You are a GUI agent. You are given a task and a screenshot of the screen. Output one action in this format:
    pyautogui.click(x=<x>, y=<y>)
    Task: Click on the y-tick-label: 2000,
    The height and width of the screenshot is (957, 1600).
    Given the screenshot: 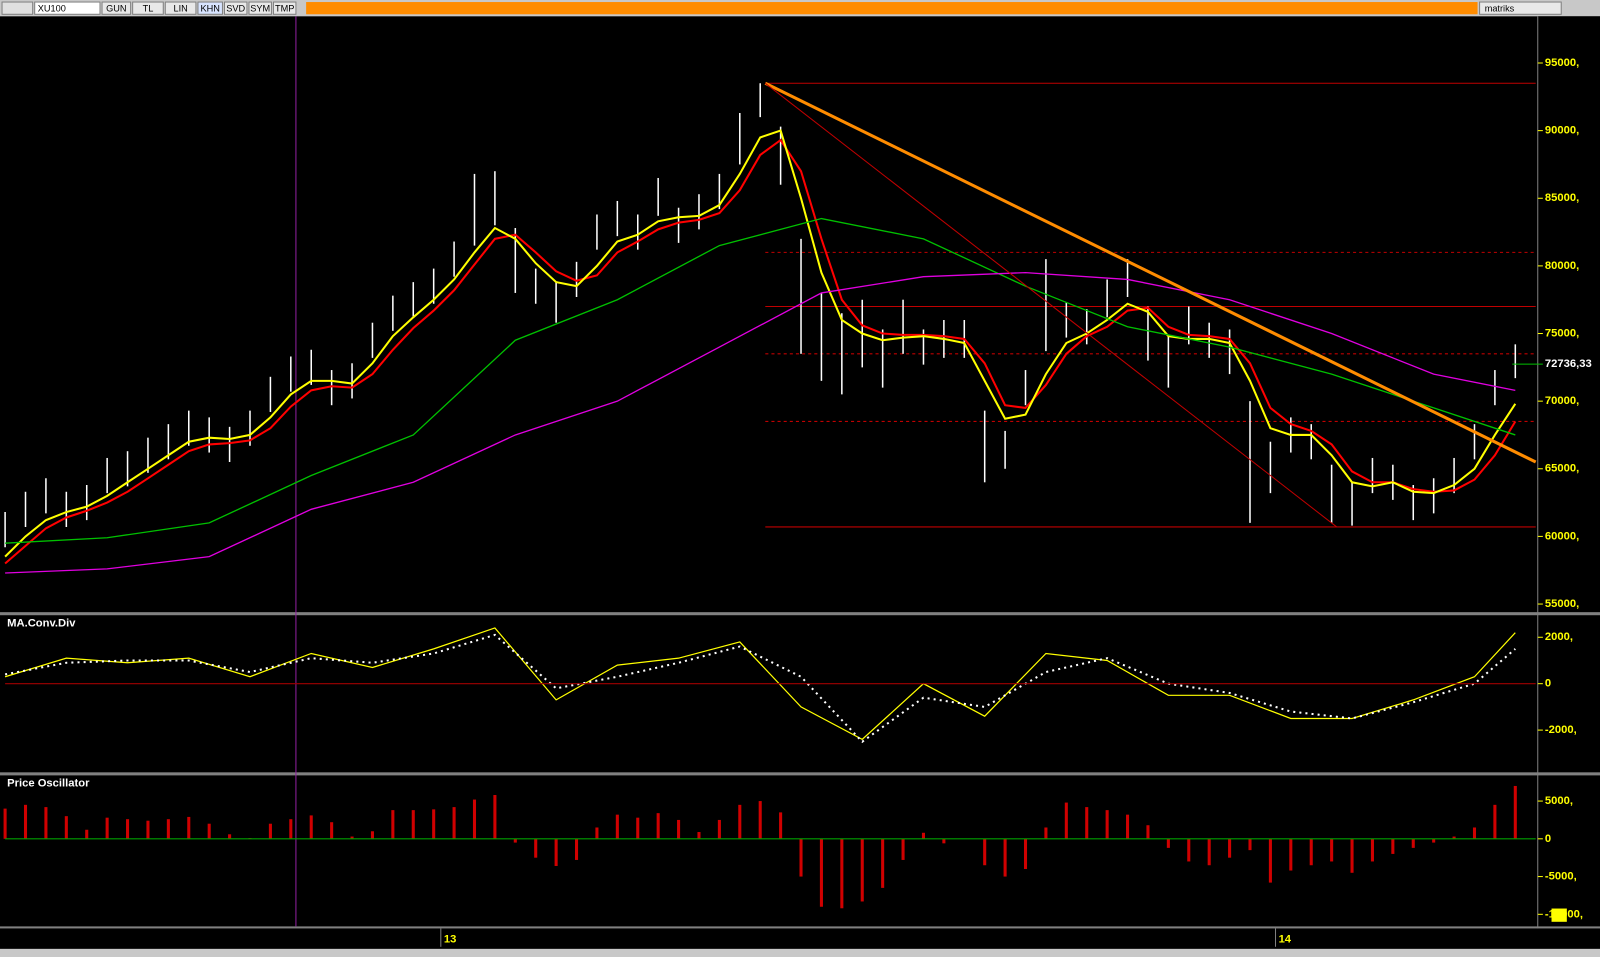 What is the action you would take?
    pyautogui.click(x=1559, y=637)
    